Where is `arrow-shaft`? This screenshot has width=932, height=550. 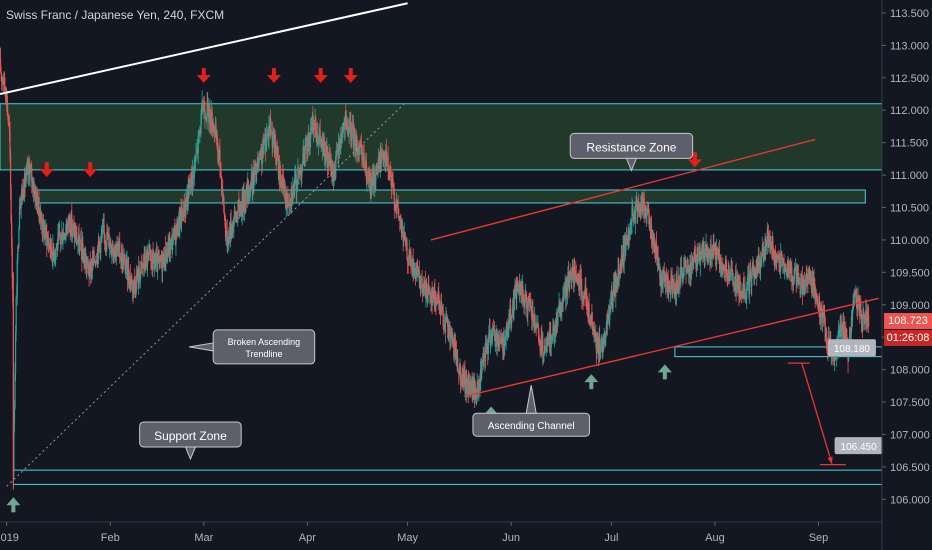 arrow-shaft is located at coordinates (203, 73).